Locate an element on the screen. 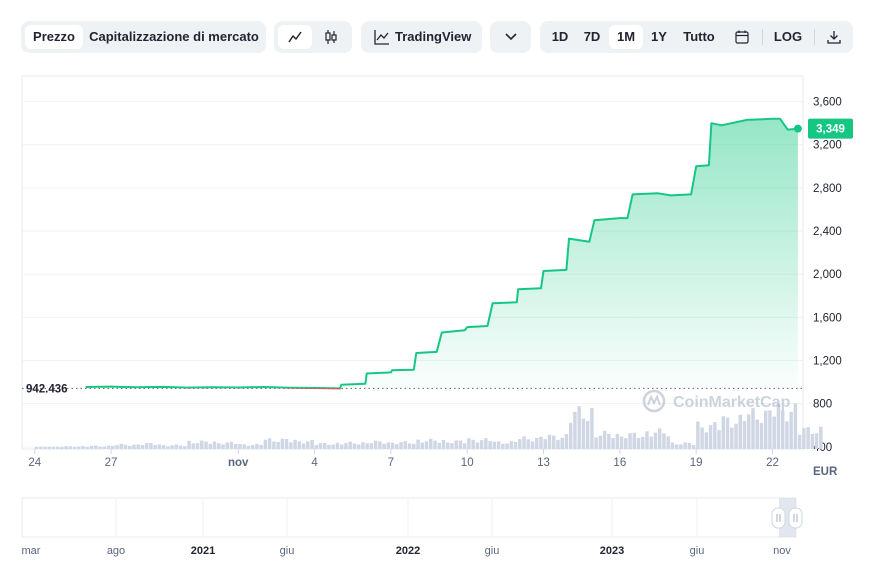  range-selector: 1D 7D 1M 1Y Tutto LOG is located at coordinates (696, 37).